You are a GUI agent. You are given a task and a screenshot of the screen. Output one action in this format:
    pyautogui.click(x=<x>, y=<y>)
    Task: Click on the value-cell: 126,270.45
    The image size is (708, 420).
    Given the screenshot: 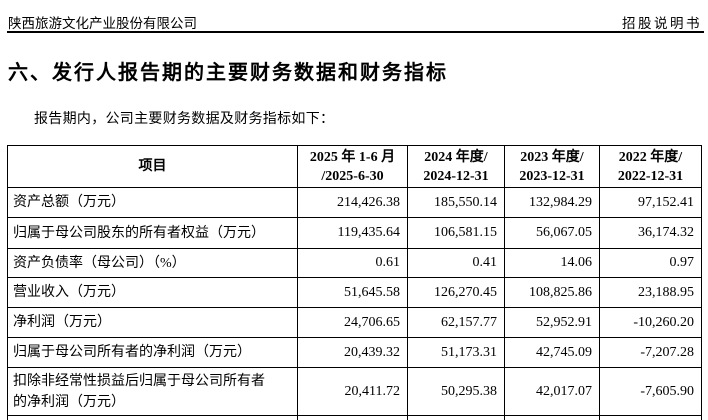 What is the action you would take?
    pyautogui.click(x=456, y=292)
    